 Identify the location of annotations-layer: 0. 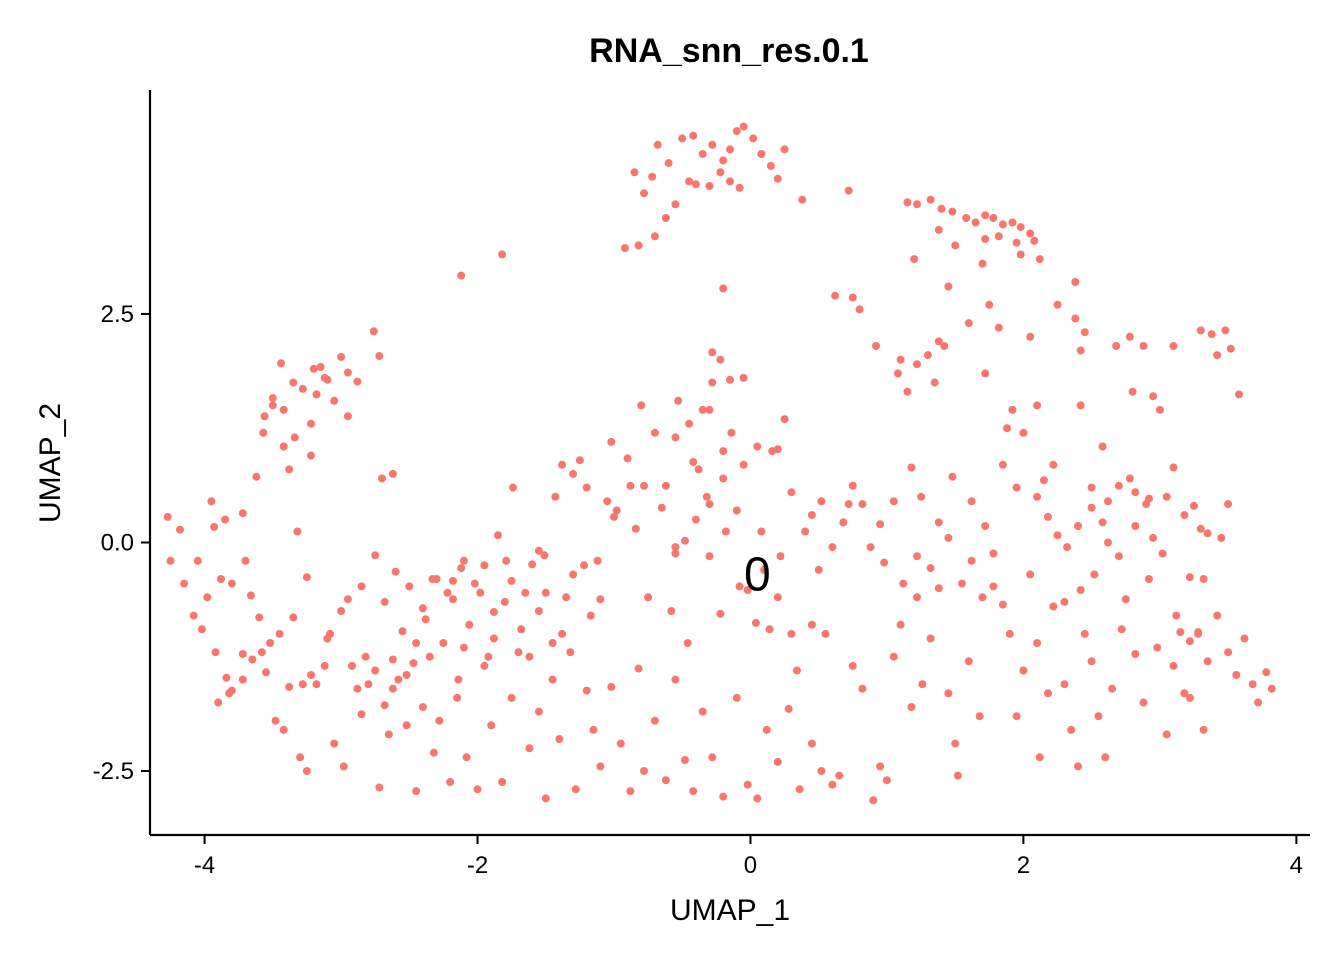
(757, 574).